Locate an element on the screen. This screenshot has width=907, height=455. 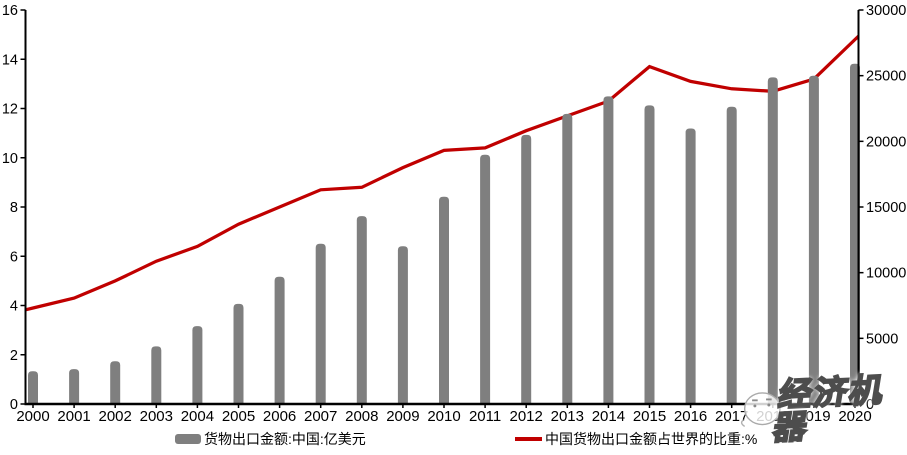
x-axis-label-2007: 2007 is located at coordinates (320, 416).